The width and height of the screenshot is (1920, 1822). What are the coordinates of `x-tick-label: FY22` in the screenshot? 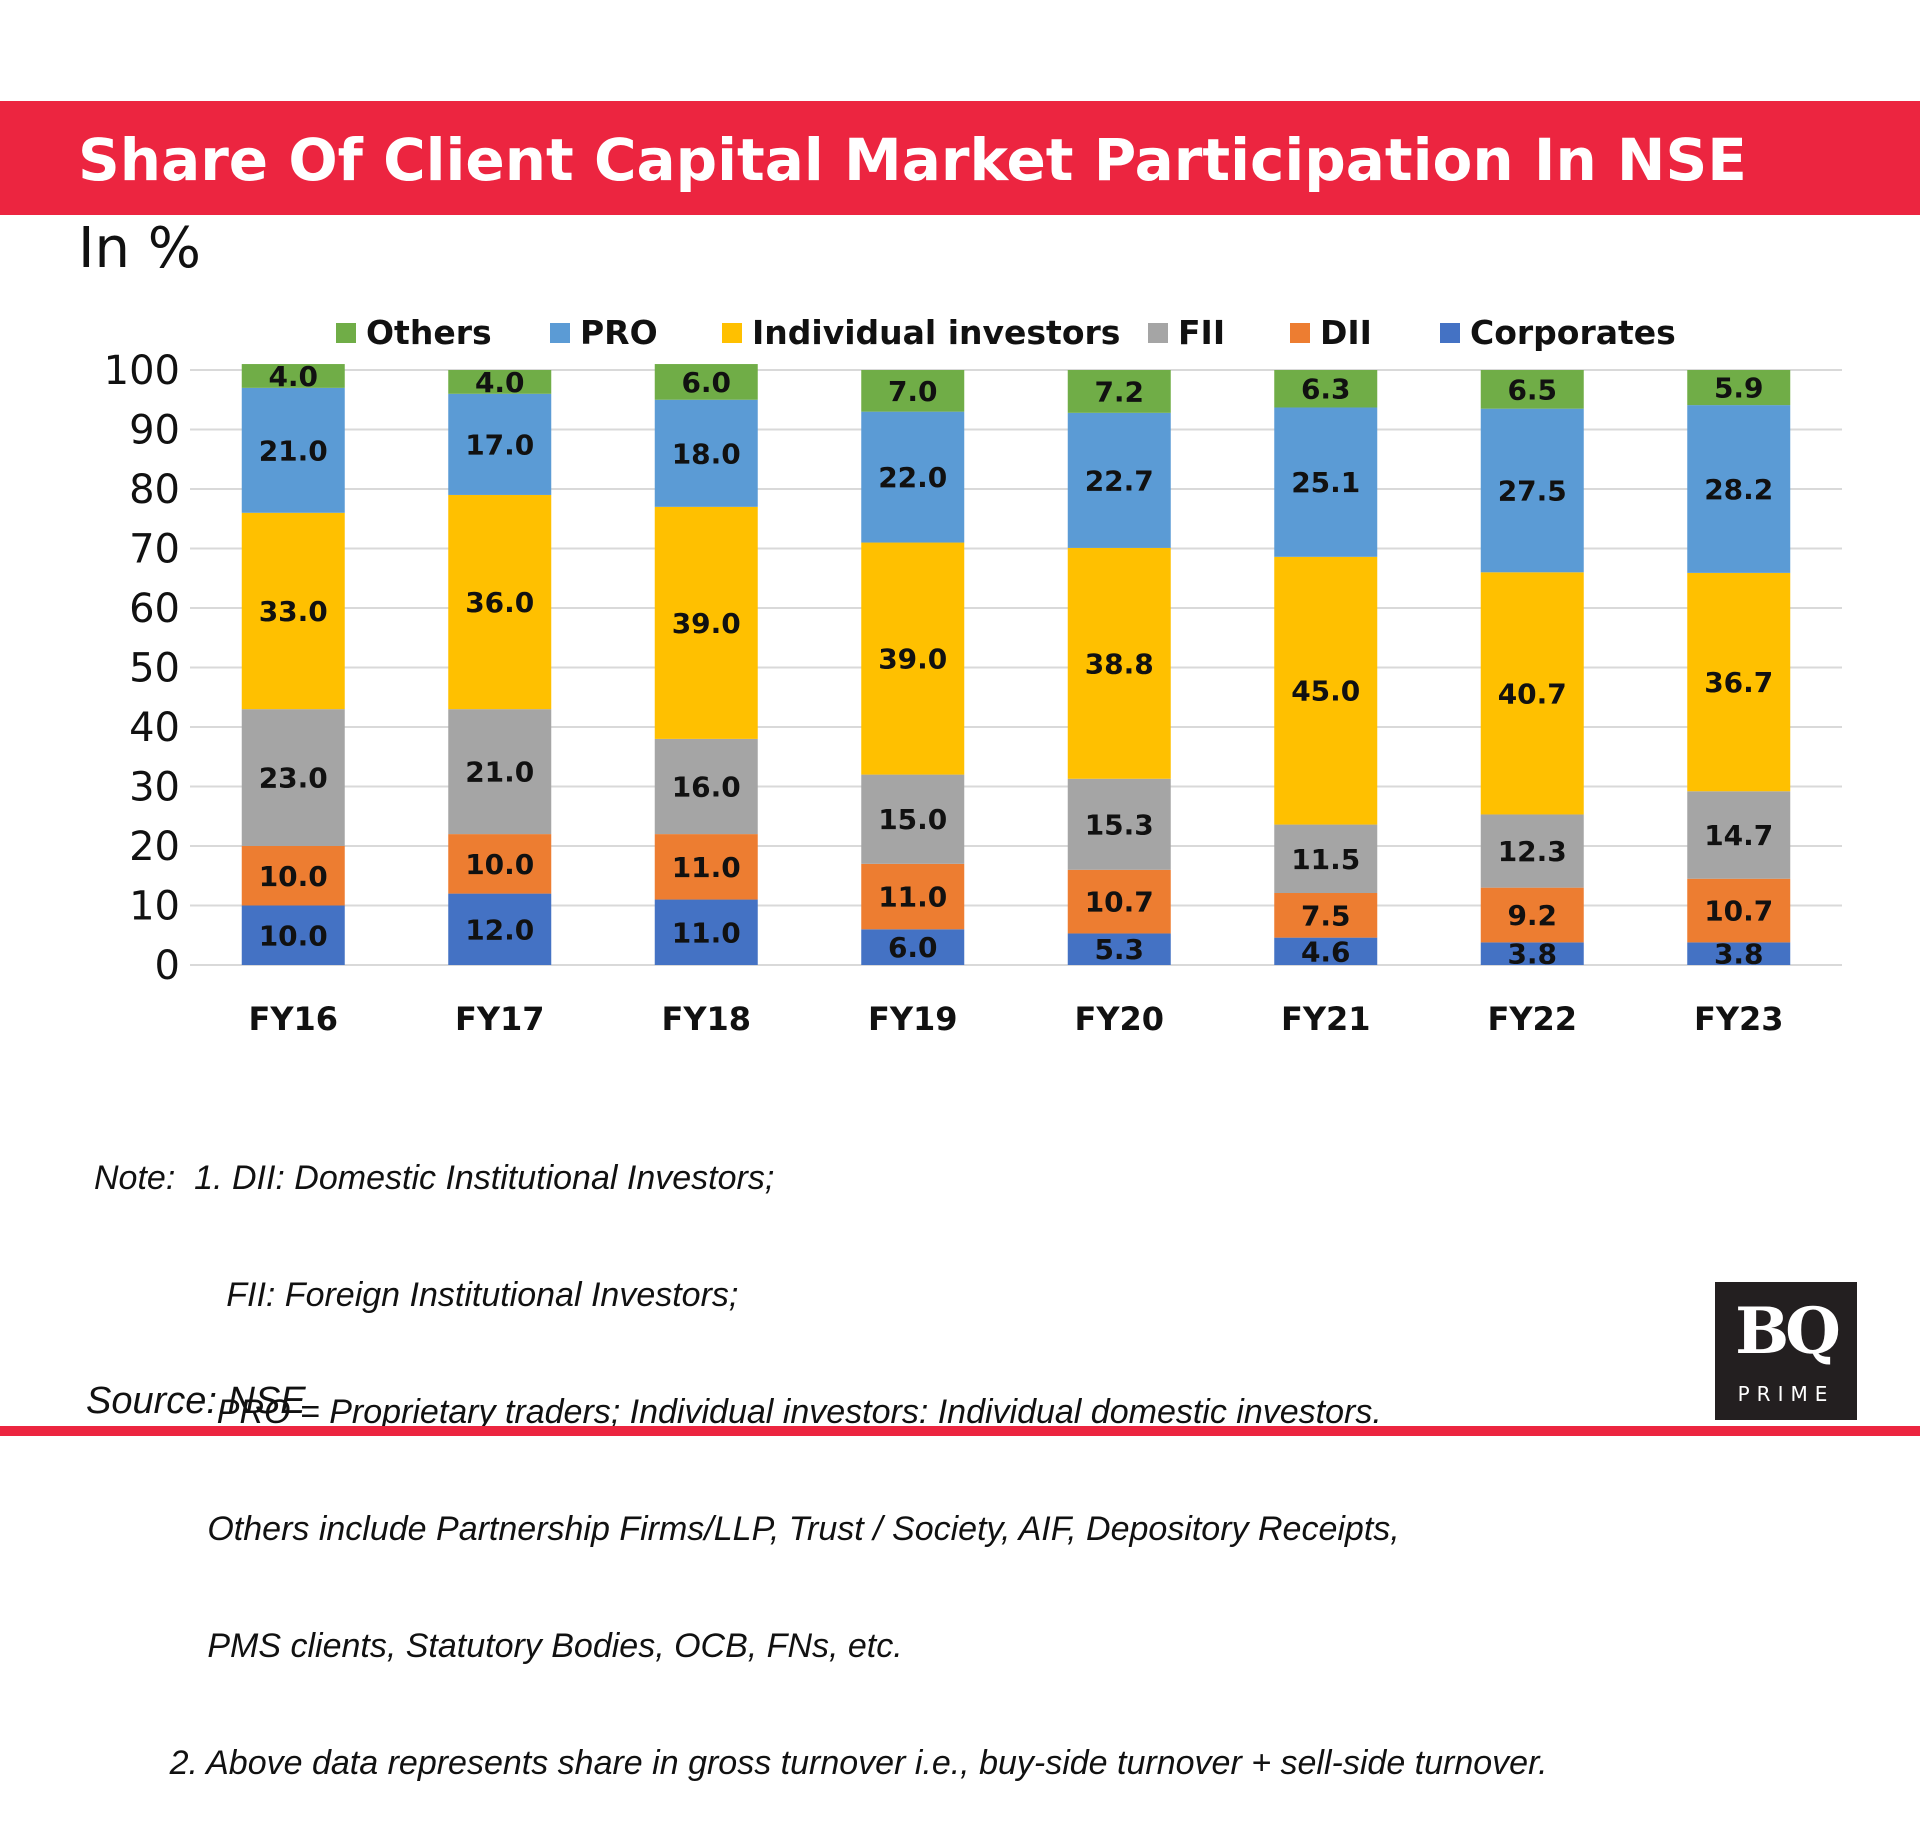 It's located at (1532, 1019).